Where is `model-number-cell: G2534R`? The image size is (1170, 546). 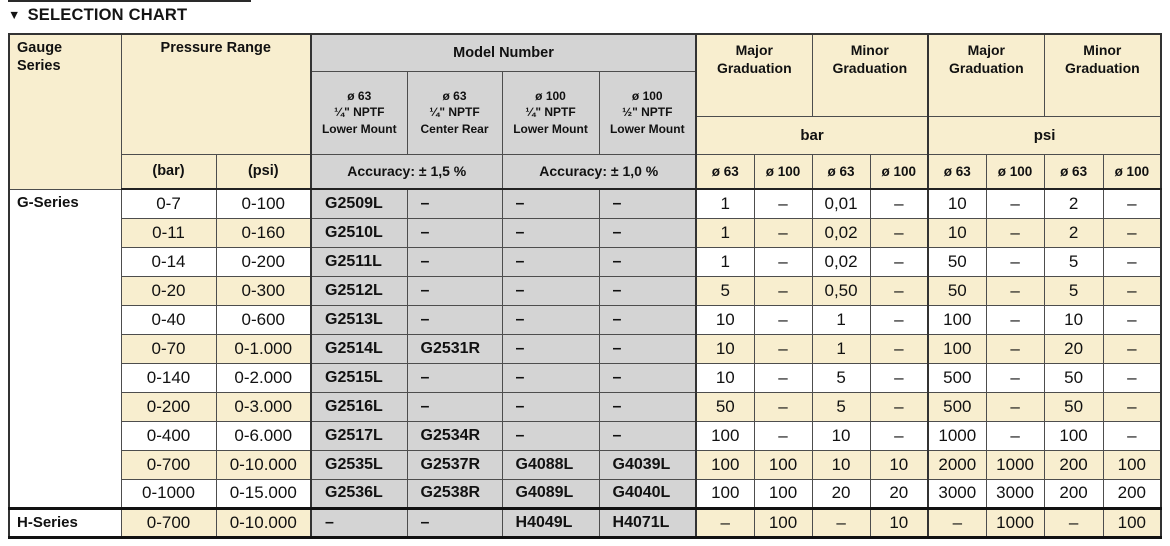
model-number-cell: G2534R is located at coordinates (454, 435).